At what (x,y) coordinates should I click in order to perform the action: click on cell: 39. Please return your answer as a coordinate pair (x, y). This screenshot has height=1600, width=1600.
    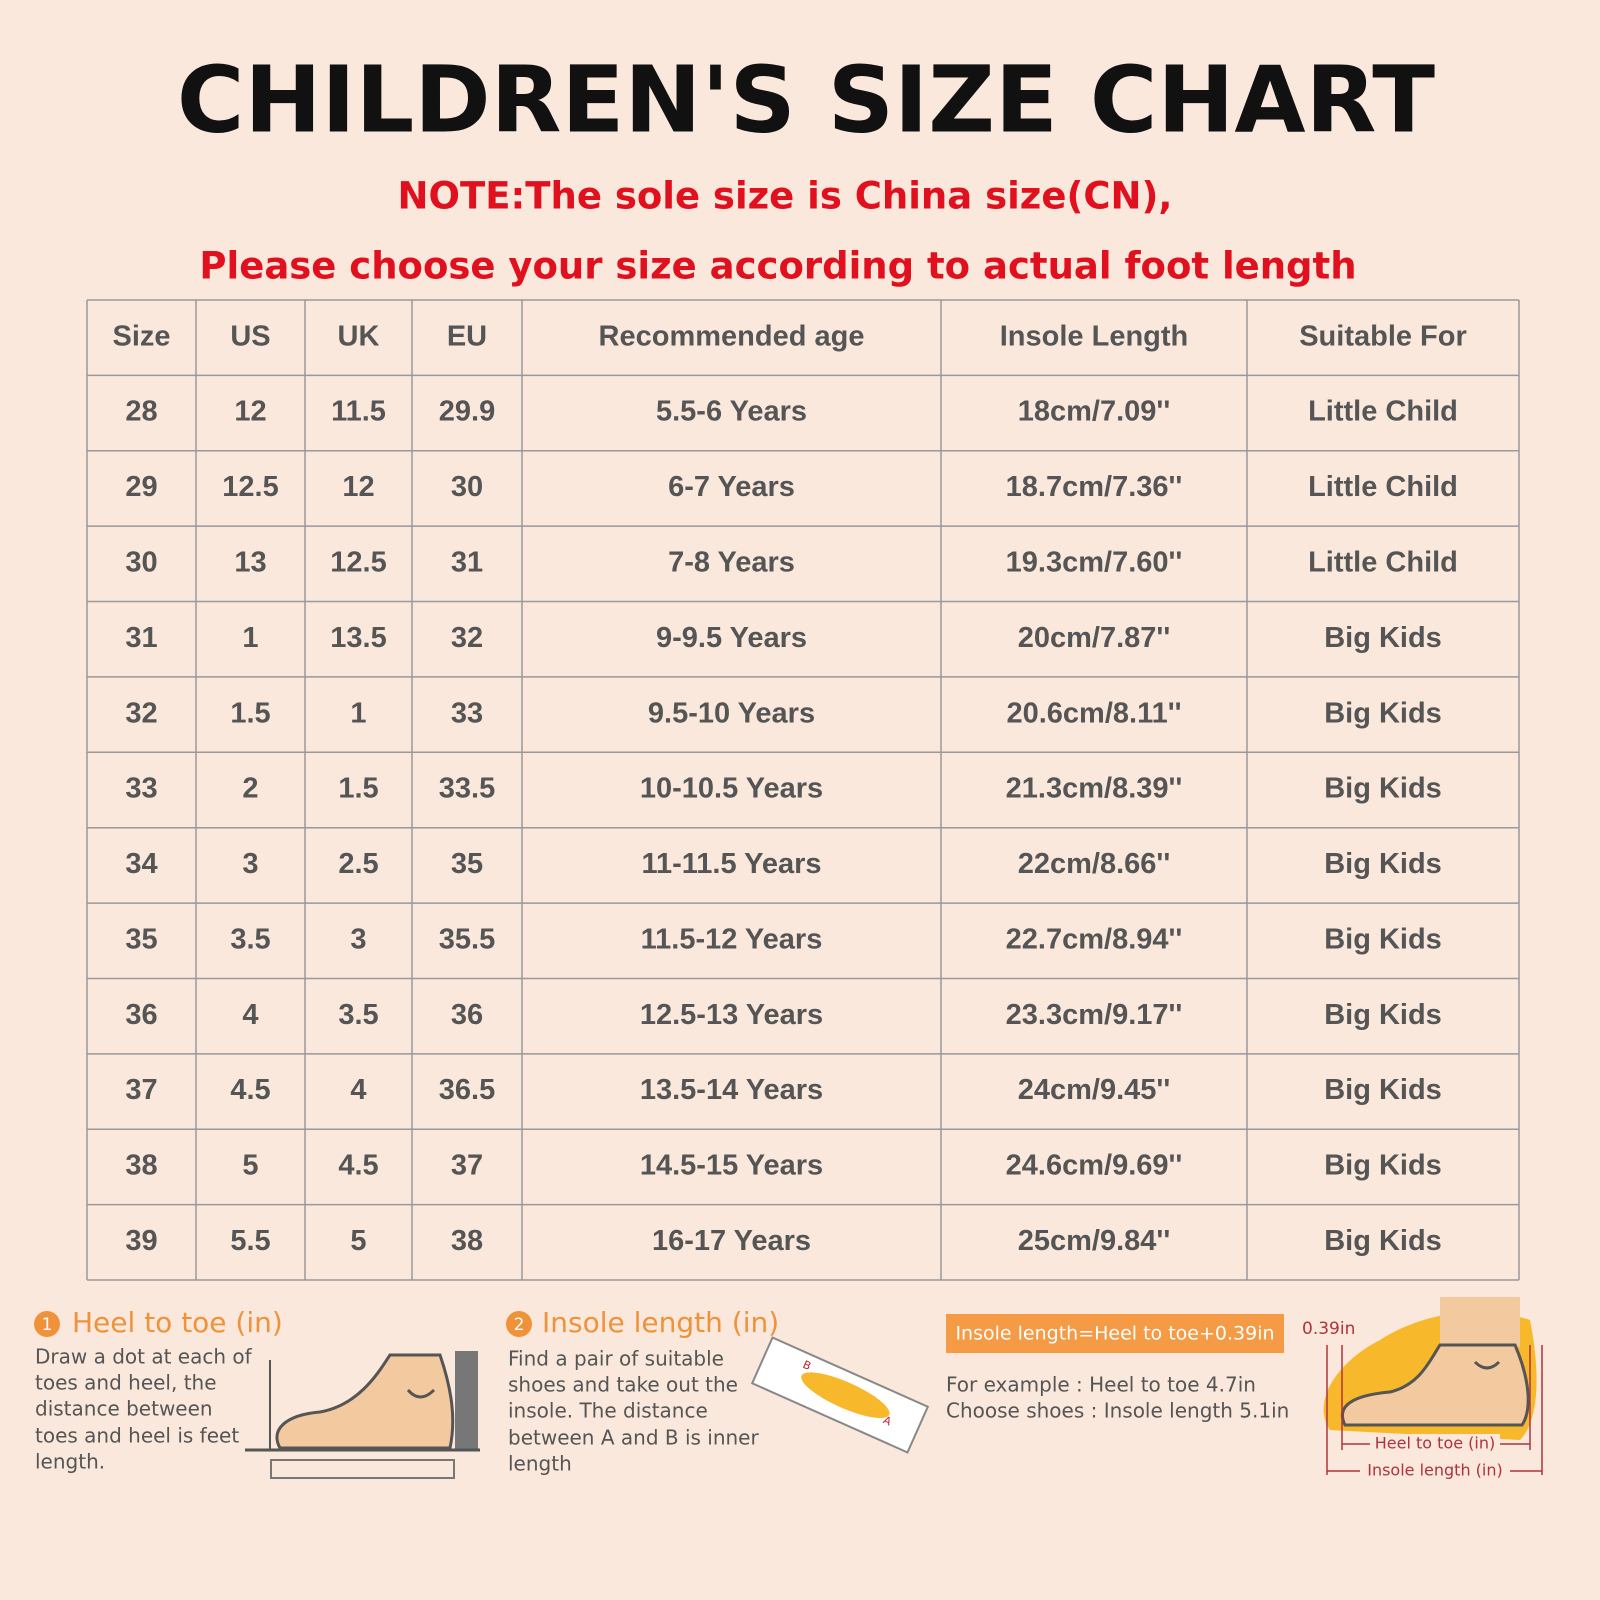
    Looking at the image, I should click on (141, 1241).